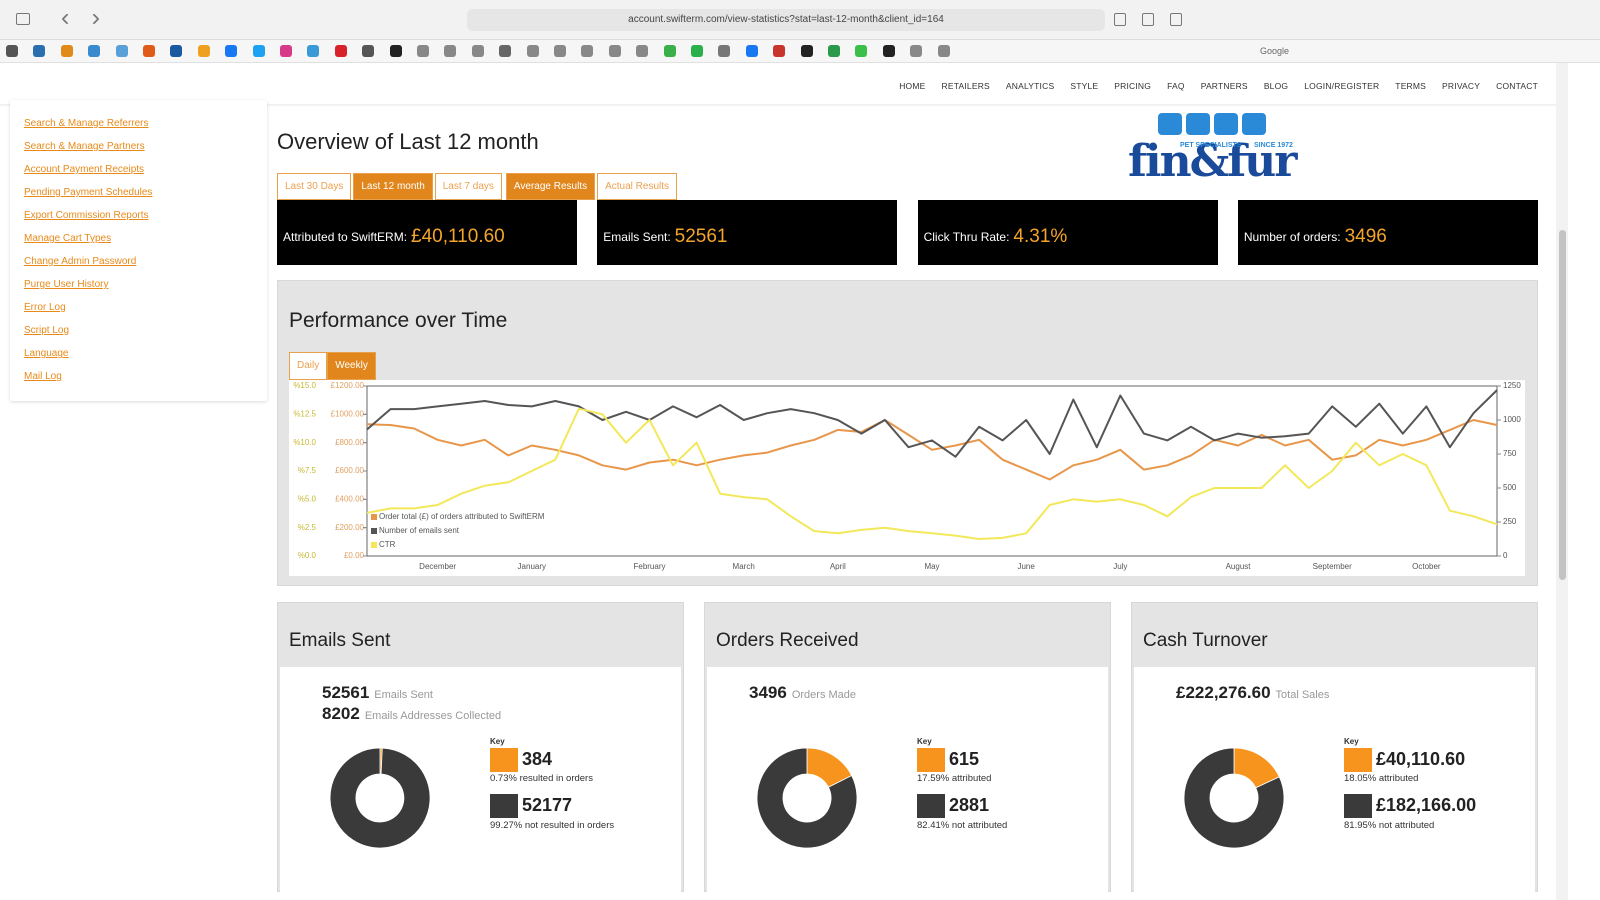 The width and height of the screenshot is (1600, 900). Describe the element at coordinates (1426, 805) in the screenshot. I see `key-value: £182,166.00` at that location.